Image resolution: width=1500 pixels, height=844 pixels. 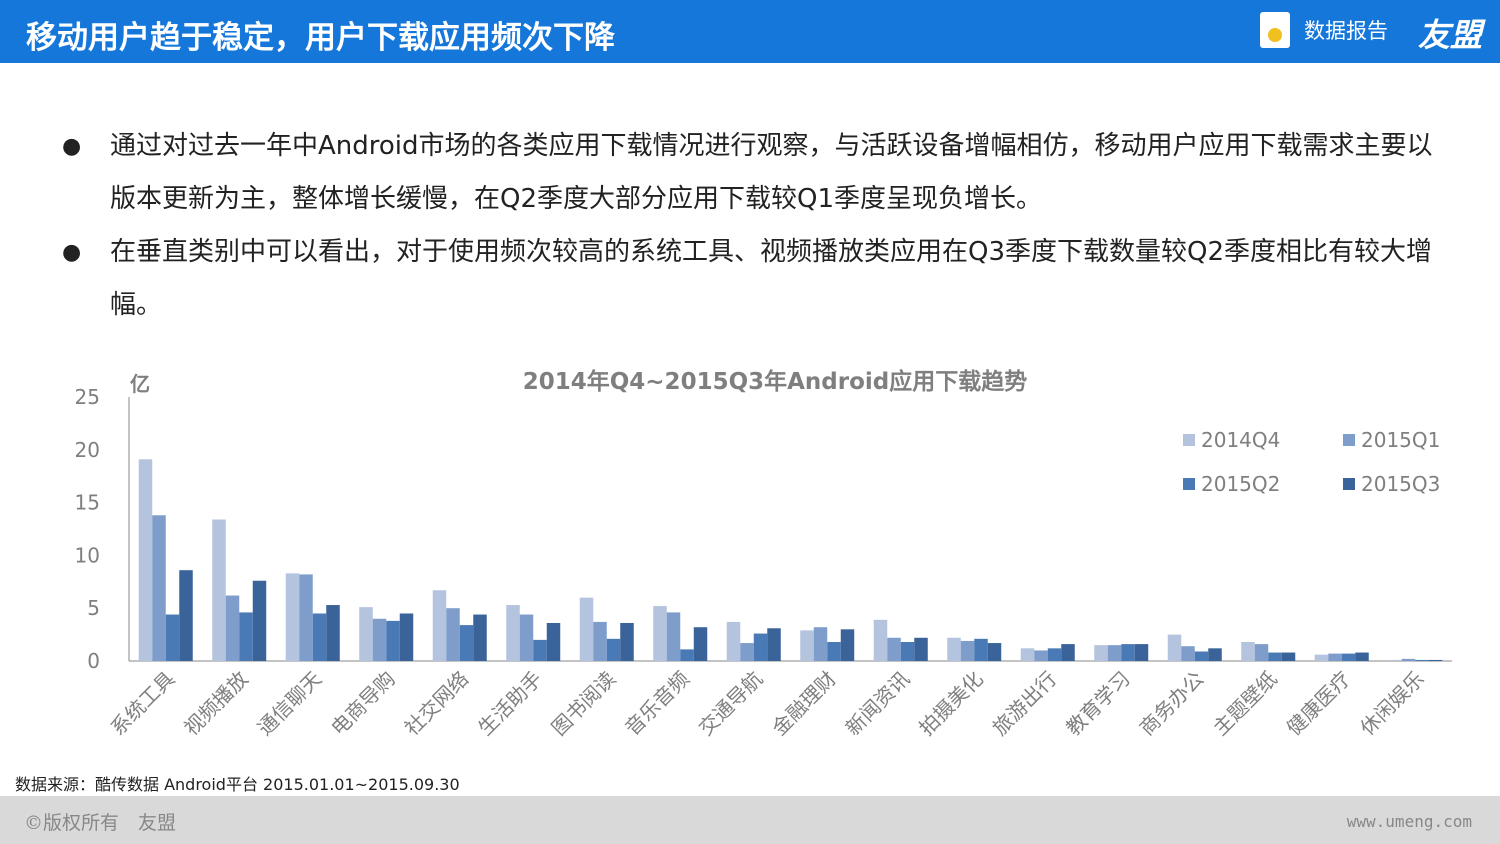 What do you see at coordinates (1240, 484) in the screenshot?
I see `legend-label: 2015Q2` at bounding box center [1240, 484].